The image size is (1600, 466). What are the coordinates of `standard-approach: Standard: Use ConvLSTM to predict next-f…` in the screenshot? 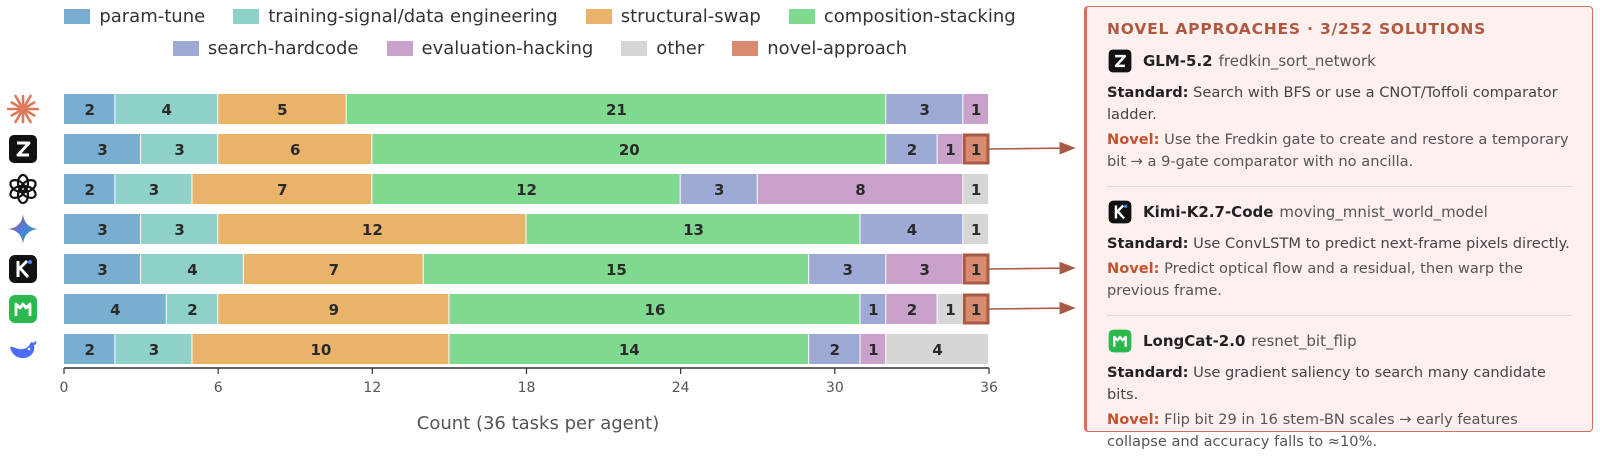 It's located at (1339, 244).